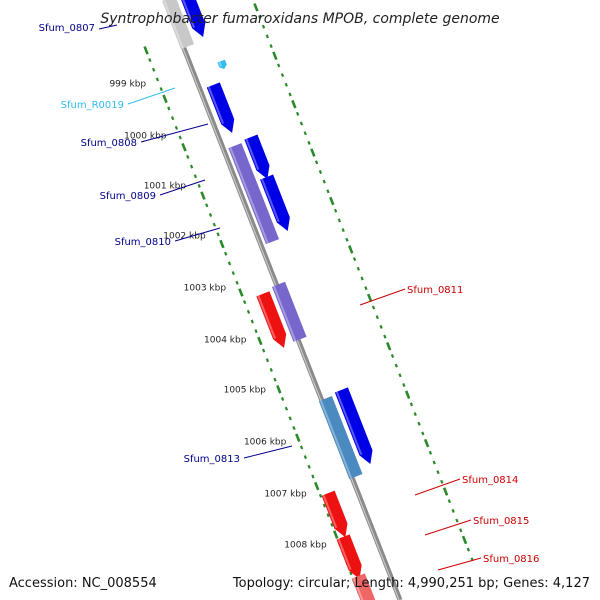  I want to click on gene-label: Sfum_0813, so click(212, 459).